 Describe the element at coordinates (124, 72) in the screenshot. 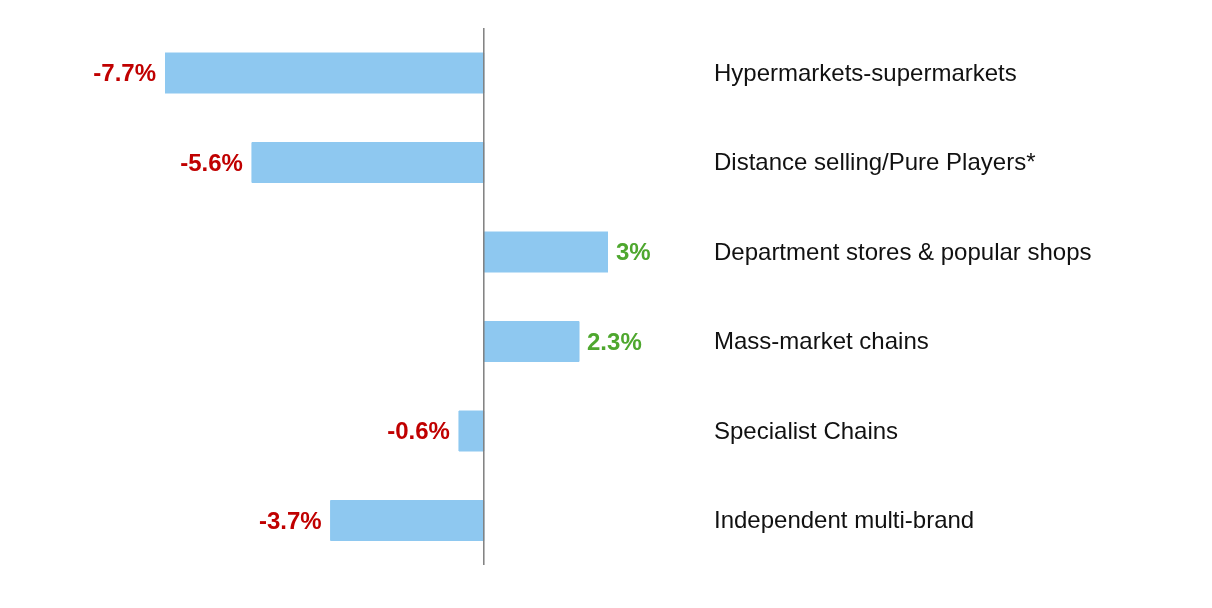

I see `data-label: -7.7%` at that location.